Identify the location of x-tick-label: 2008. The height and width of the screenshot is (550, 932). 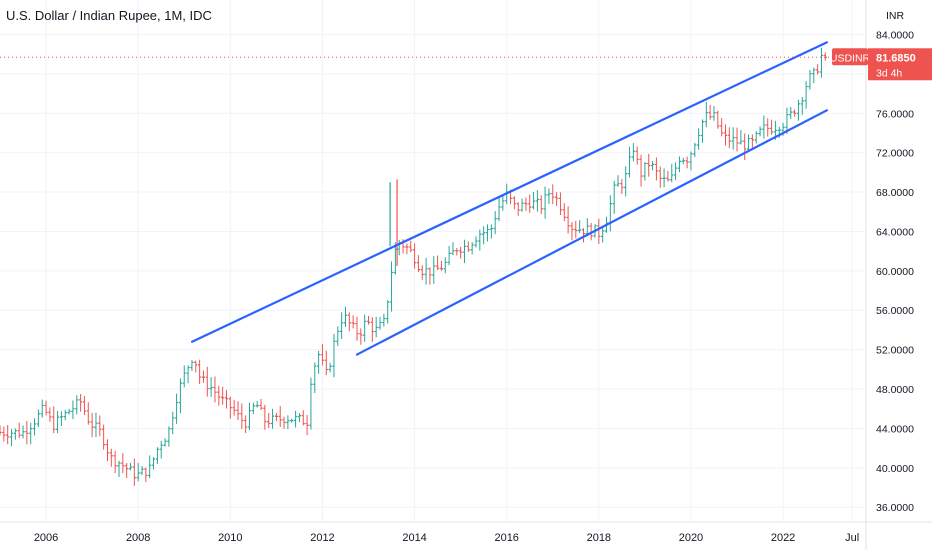
(138, 538).